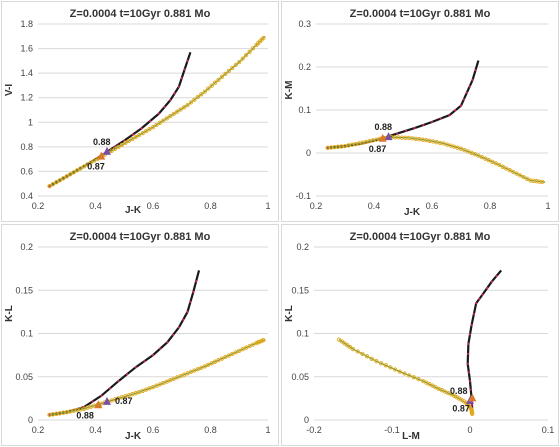  I want to click on series-line-black, so click(125, 343).